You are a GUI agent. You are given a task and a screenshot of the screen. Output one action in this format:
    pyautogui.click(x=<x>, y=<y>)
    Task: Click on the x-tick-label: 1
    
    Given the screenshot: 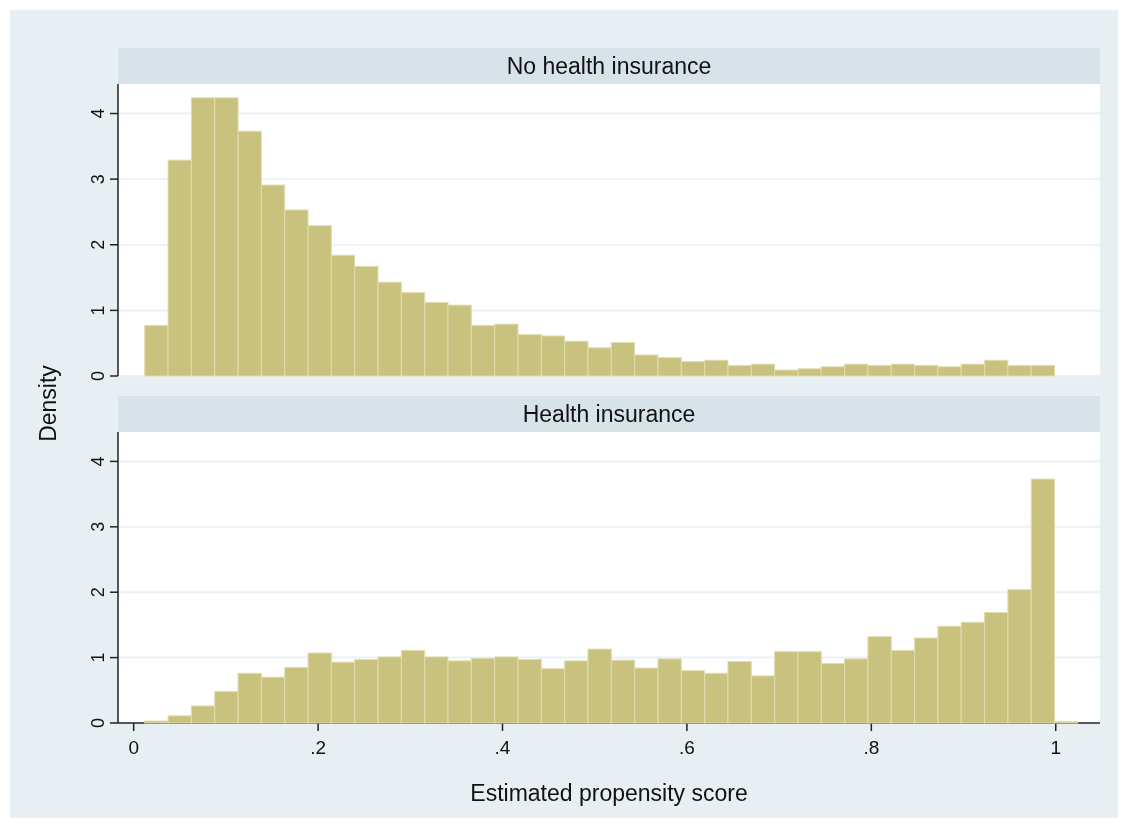 What is the action you would take?
    pyautogui.click(x=1056, y=747)
    